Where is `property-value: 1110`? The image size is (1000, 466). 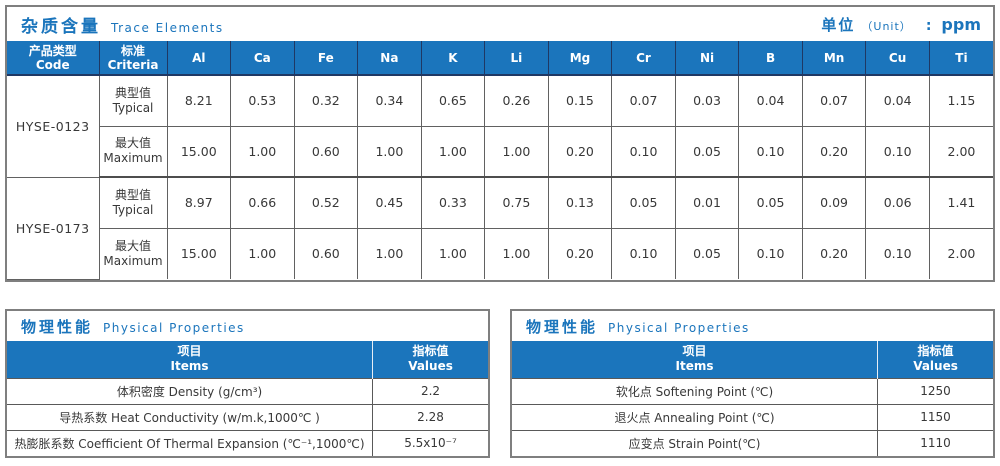
property-value: 1110 is located at coordinates (935, 442).